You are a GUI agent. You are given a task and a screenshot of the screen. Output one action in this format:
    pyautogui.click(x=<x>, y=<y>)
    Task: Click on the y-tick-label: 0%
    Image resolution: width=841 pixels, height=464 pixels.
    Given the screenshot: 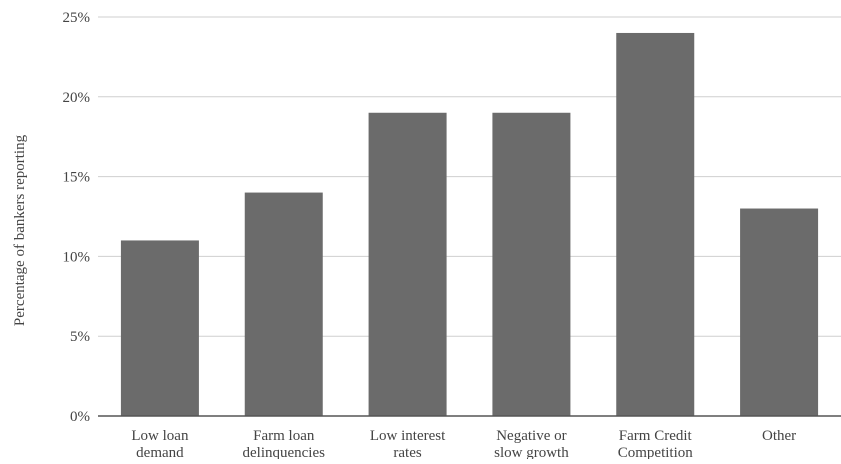 What is the action you would take?
    pyautogui.click(x=80, y=417)
    